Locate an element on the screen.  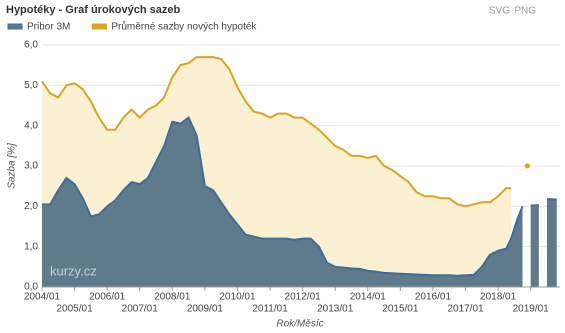
y-tick-label: 5,0 is located at coordinates (31, 85).